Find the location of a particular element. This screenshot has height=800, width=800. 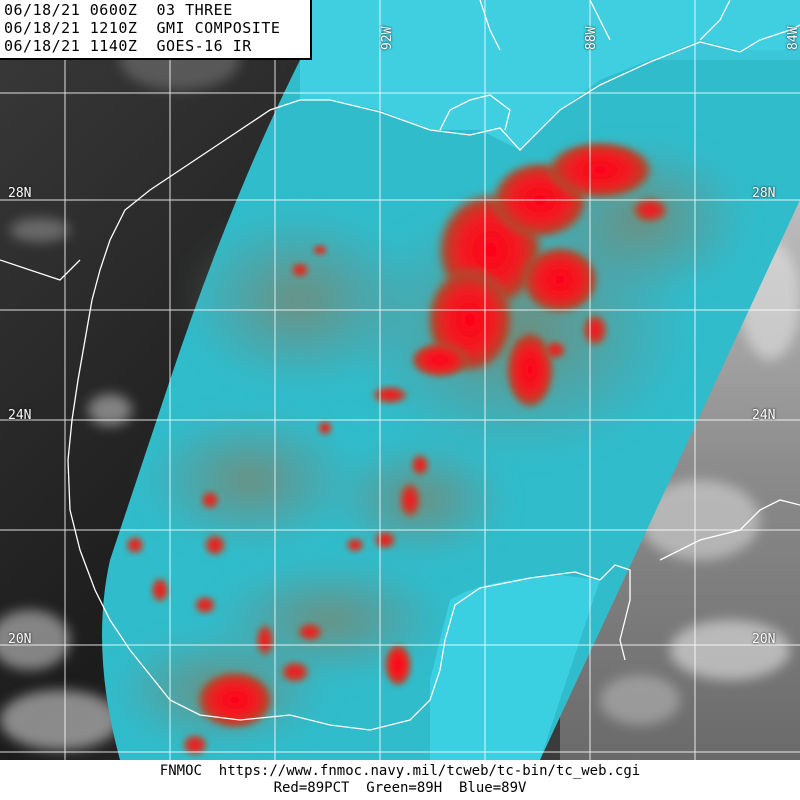

lon-label-92w: 92W is located at coordinates (387, 38).